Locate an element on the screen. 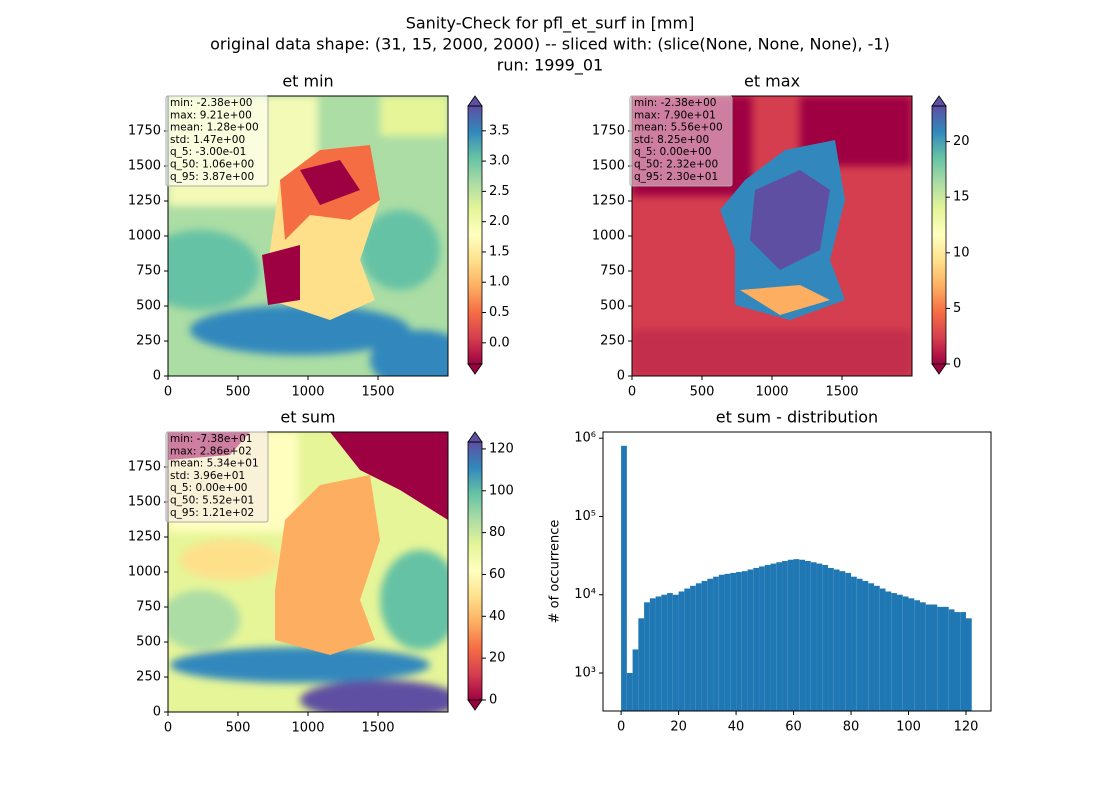 This screenshot has width=1100, height=800. colorbar-tick-label: 0.0 is located at coordinates (499, 342).